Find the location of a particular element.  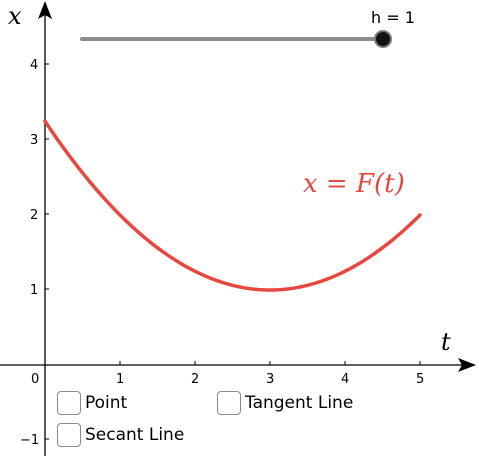

x-ticks is located at coordinates (270, 363).